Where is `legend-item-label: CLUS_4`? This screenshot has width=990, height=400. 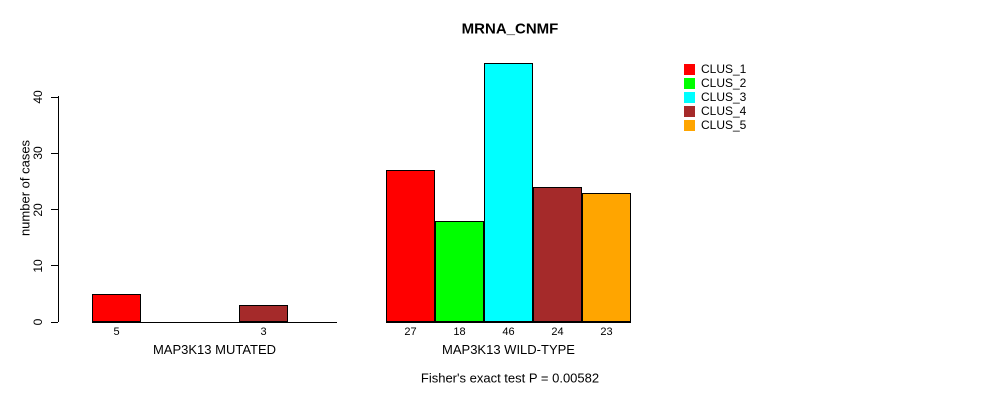 legend-item-label: CLUS_4 is located at coordinates (724, 111).